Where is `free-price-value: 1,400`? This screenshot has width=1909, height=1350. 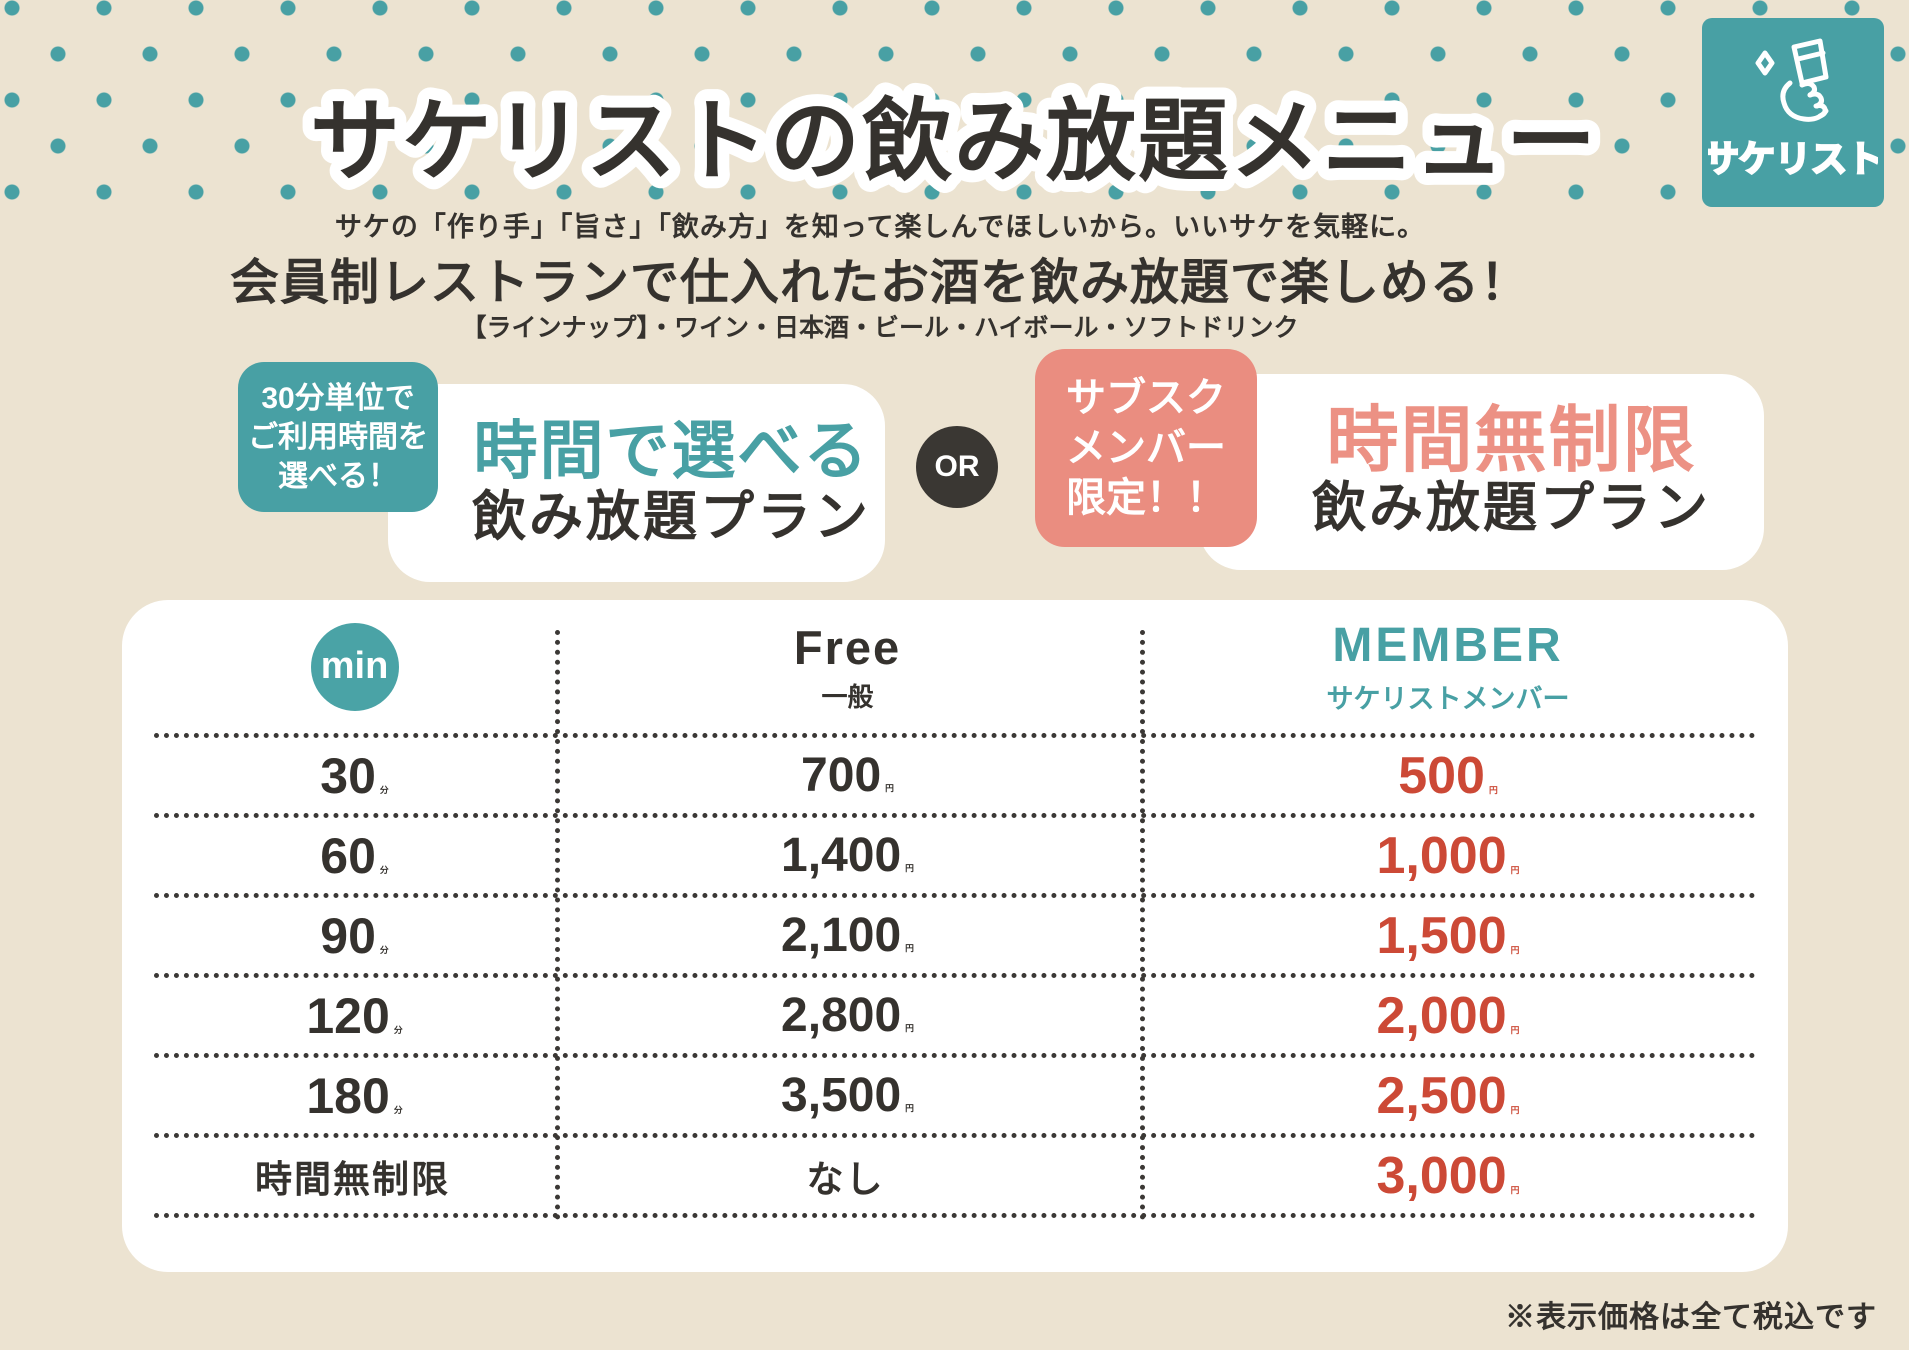
free-price-value: 1,400 is located at coordinates (841, 855).